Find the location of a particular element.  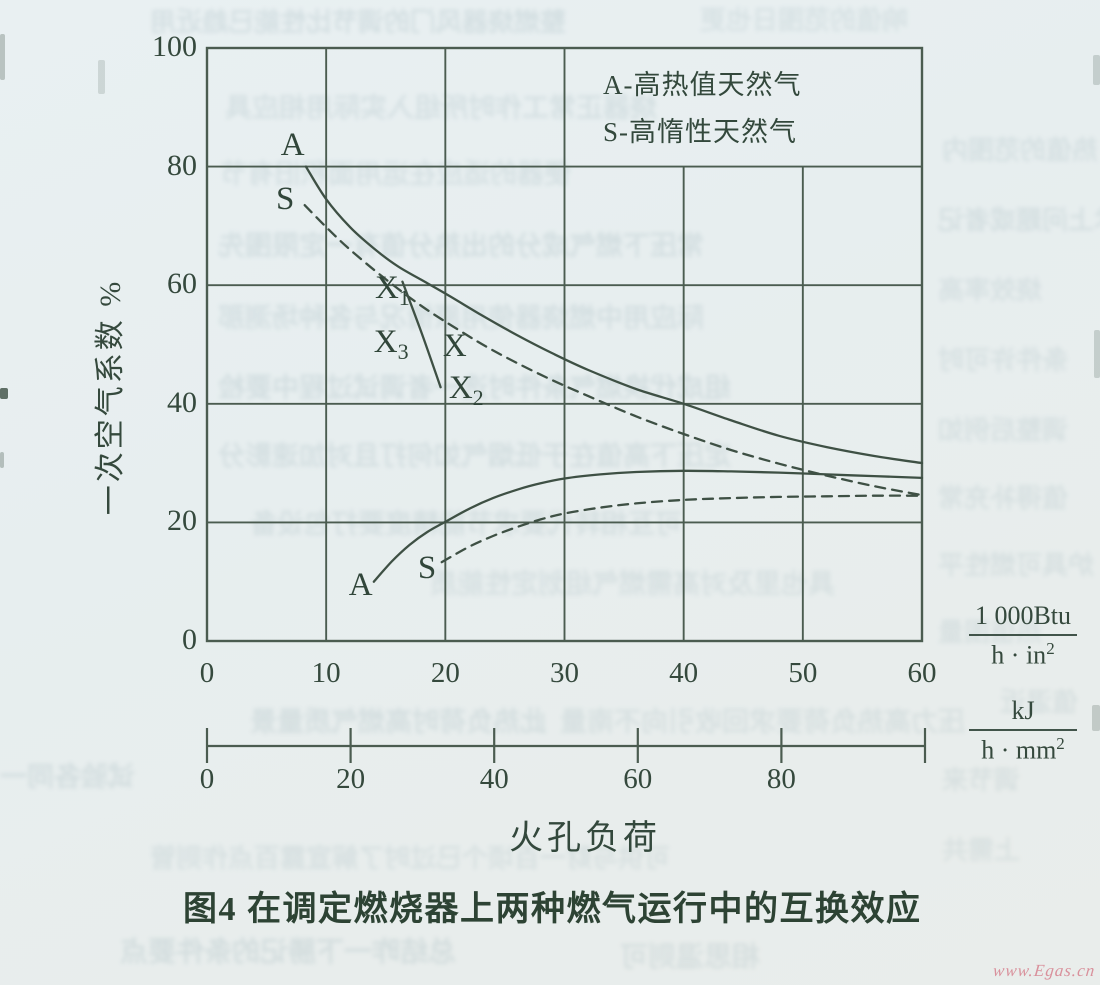

legend-item-gas-a: A-高热值天然气 is located at coordinates (702, 82).